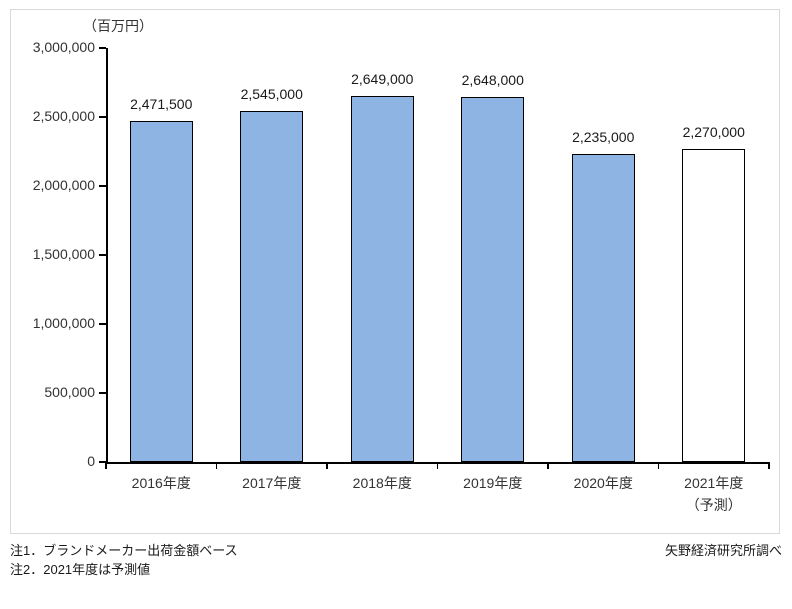  Describe the element at coordinates (713, 131) in the screenshot. I see `bar-value-label: 2,270,000` at that location.